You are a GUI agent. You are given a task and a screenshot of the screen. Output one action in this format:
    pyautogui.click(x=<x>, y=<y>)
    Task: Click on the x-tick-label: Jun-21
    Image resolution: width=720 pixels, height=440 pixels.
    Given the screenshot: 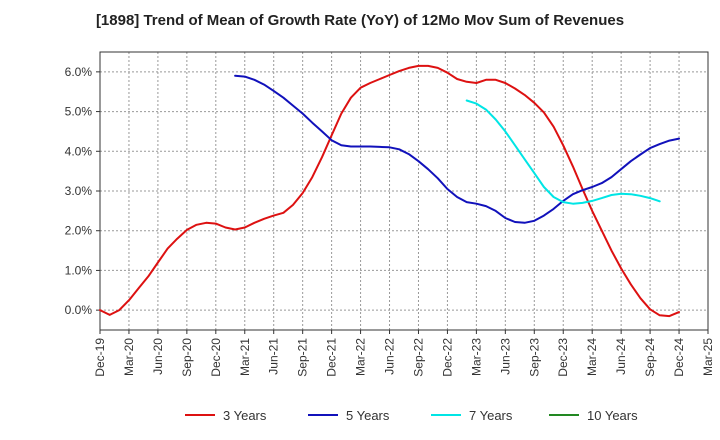 What is the action you would take?
    pyautogui.click(x=274, y=356)
    